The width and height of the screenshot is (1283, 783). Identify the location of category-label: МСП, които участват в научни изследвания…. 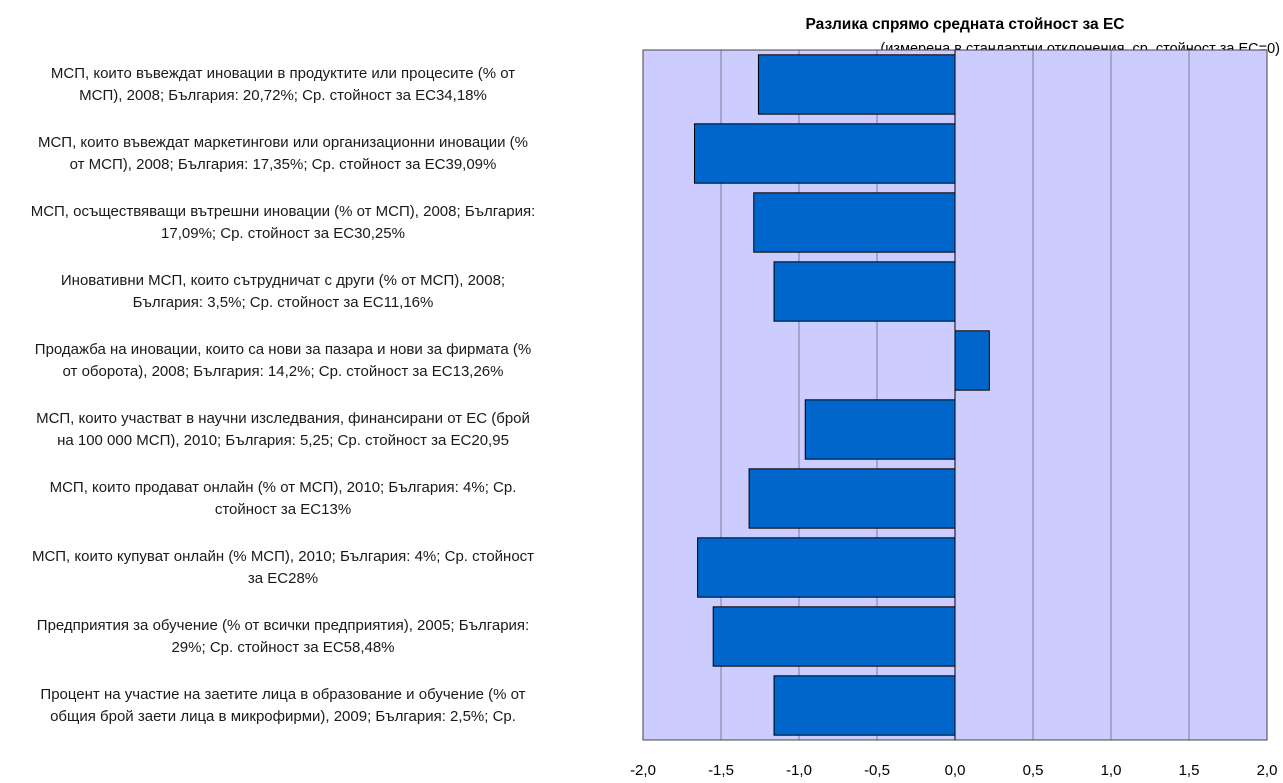
(283, 429).